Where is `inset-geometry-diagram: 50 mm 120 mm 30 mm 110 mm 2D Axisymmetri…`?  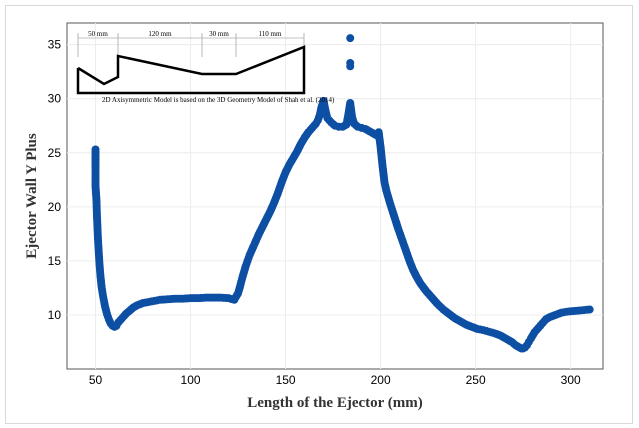
inset-geometry-diagram: 50 mm 120 mm 30 mm 110 mm 2D Axisymmetri… is located at coordinates (205, 67).